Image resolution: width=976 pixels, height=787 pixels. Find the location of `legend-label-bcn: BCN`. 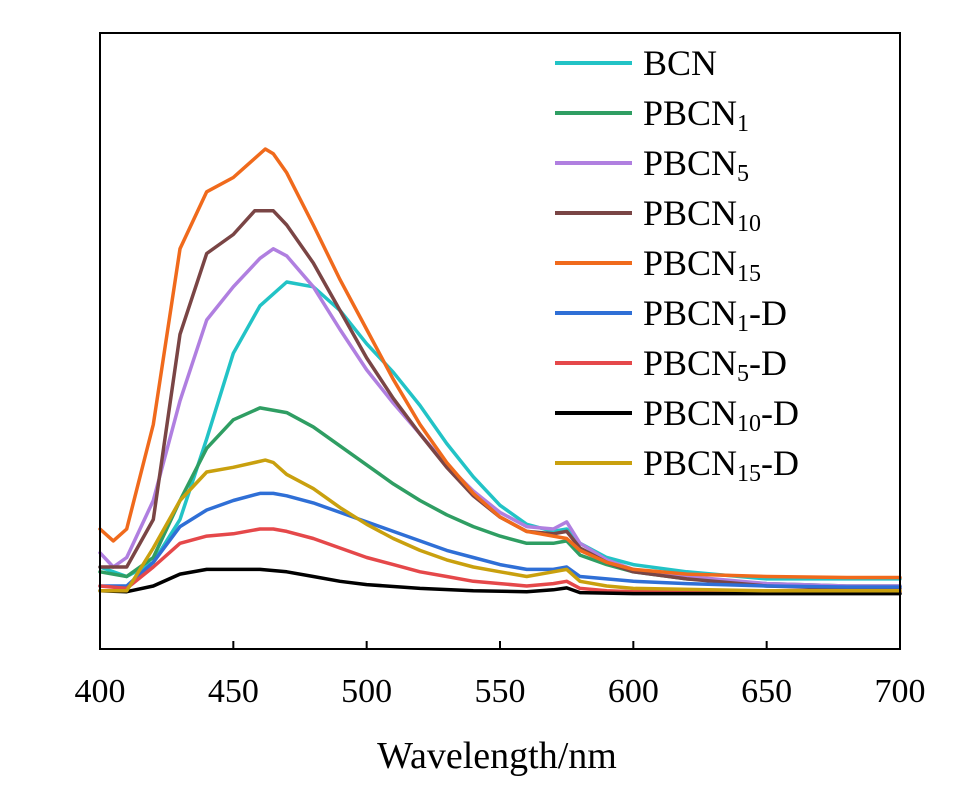

legend-label-bcn: BCN is located at coordinates (680, 63).